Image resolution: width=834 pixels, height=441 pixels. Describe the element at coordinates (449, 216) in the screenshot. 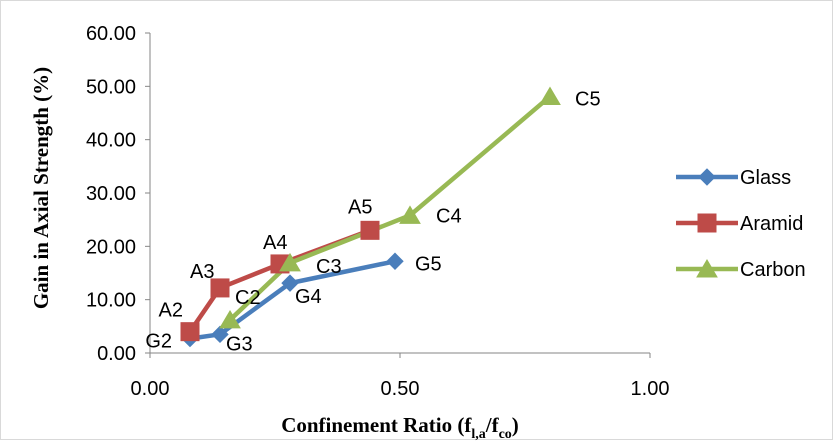

I see `carbon-point-label: C4` at that location.